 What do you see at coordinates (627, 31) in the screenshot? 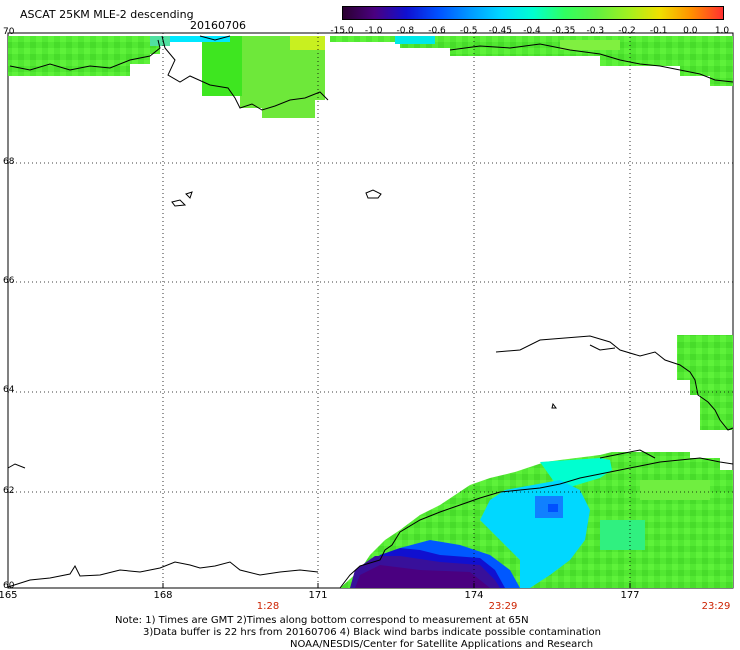
I see `color-scale-label: -0.2` at bounding box center [627, 31].